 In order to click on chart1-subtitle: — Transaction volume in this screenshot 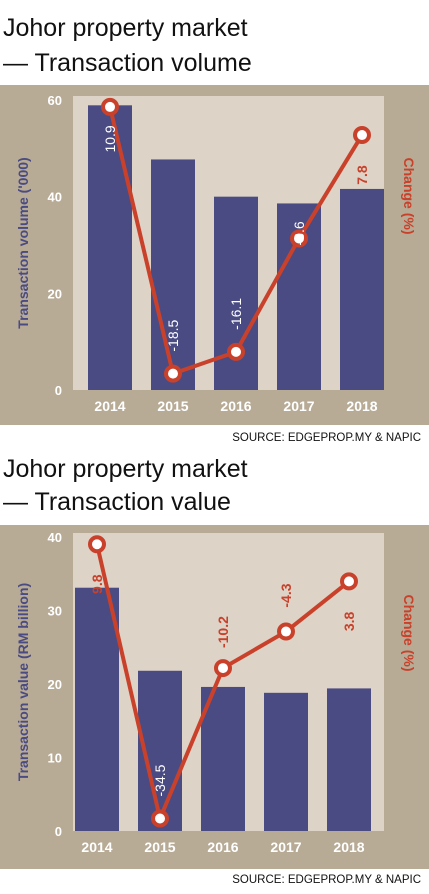, I will do `click(127, 63)`.